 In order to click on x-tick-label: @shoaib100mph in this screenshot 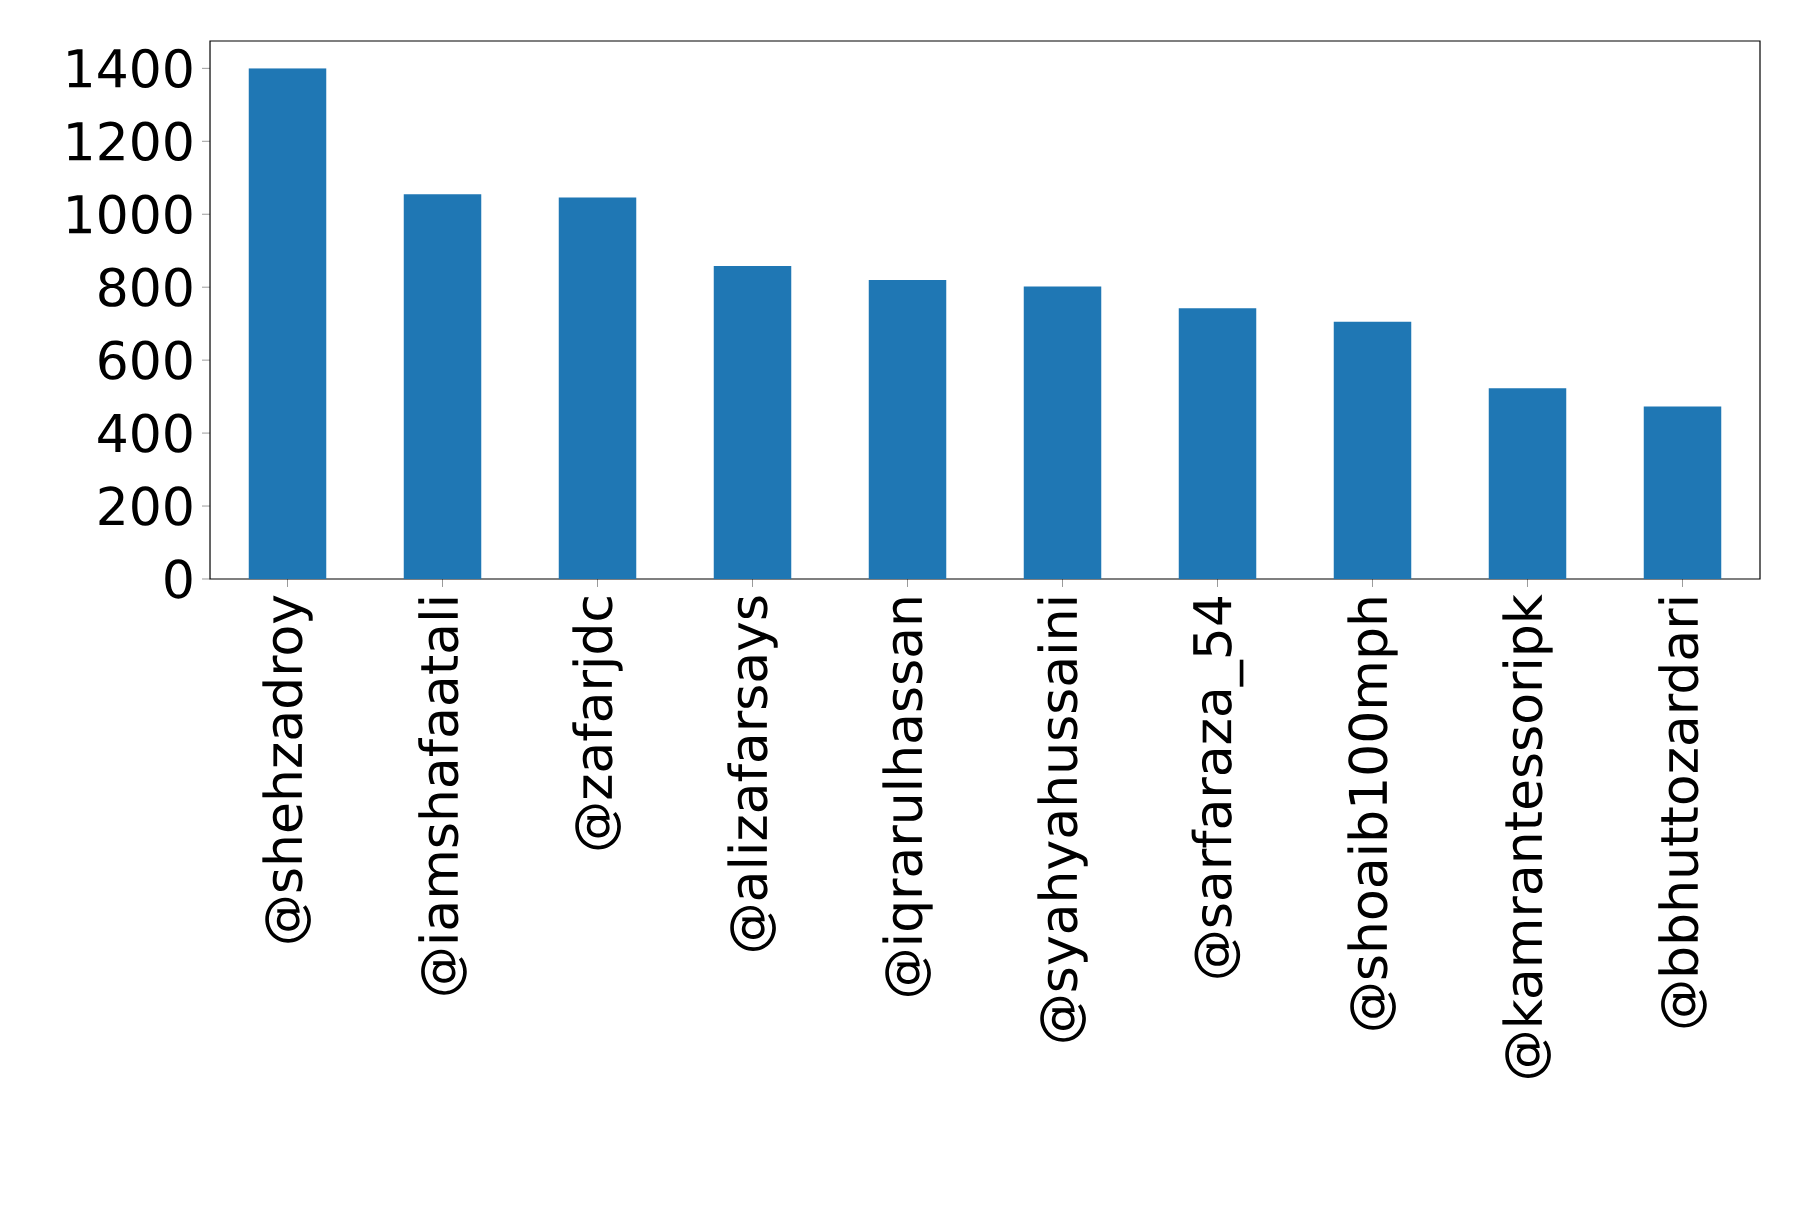, I will do `click(1372, 814)`.